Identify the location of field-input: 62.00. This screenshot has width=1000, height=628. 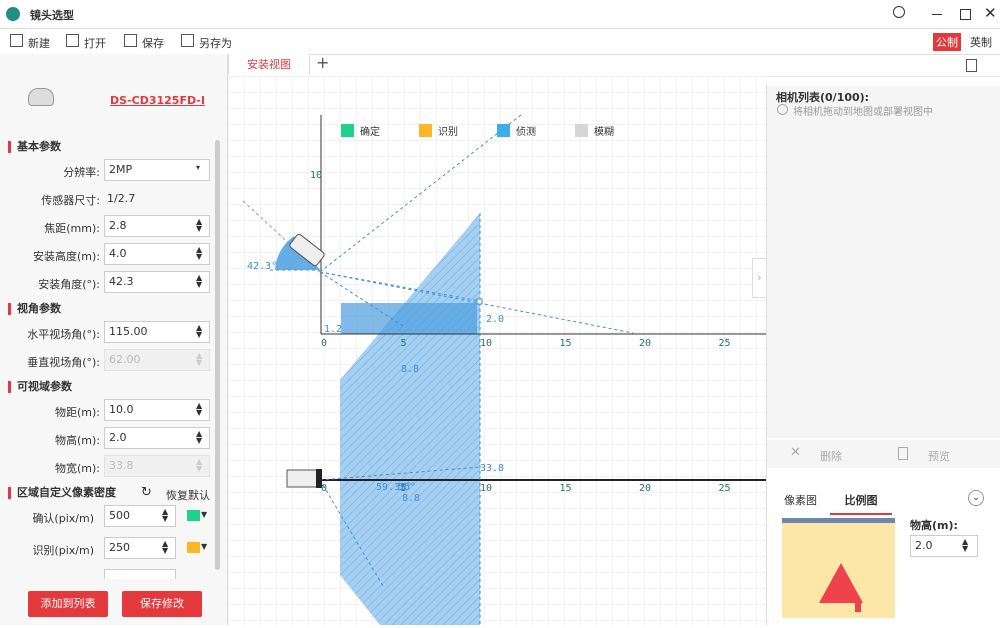
(157, 360).